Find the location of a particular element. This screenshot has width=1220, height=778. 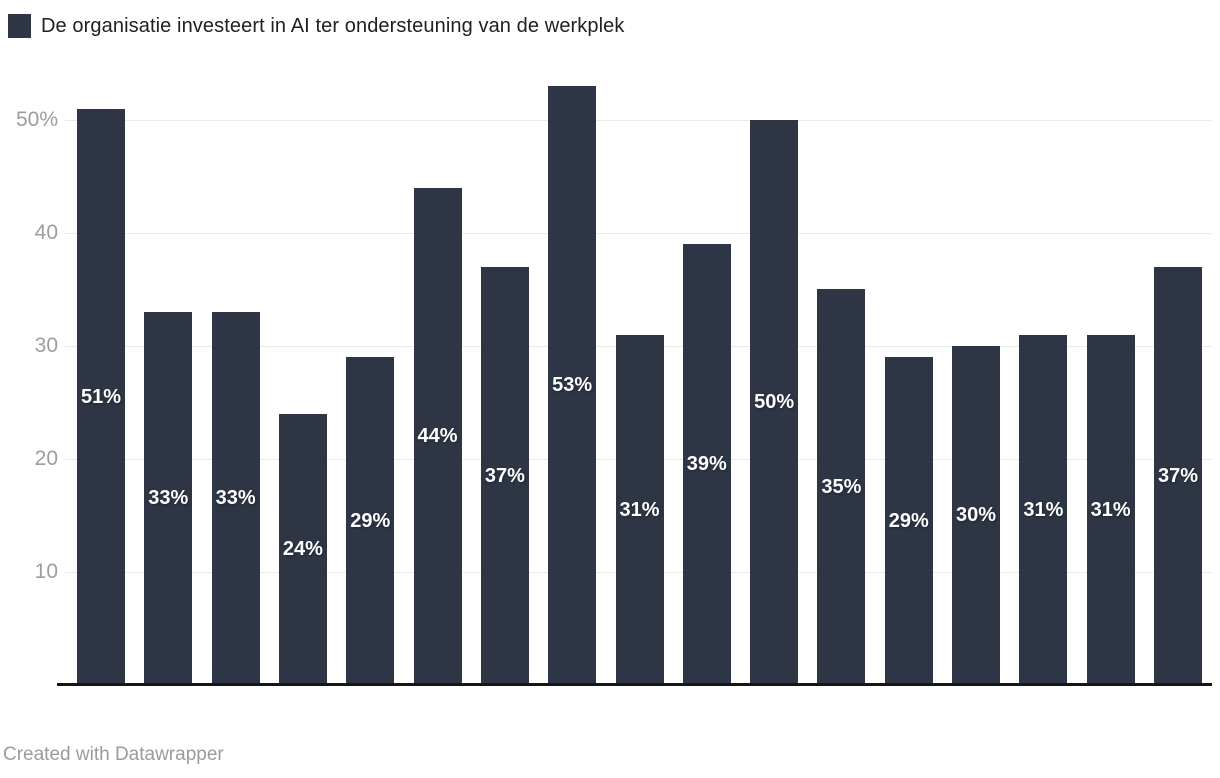

y-tick-label: 40 is located at coordinates (46, 232).